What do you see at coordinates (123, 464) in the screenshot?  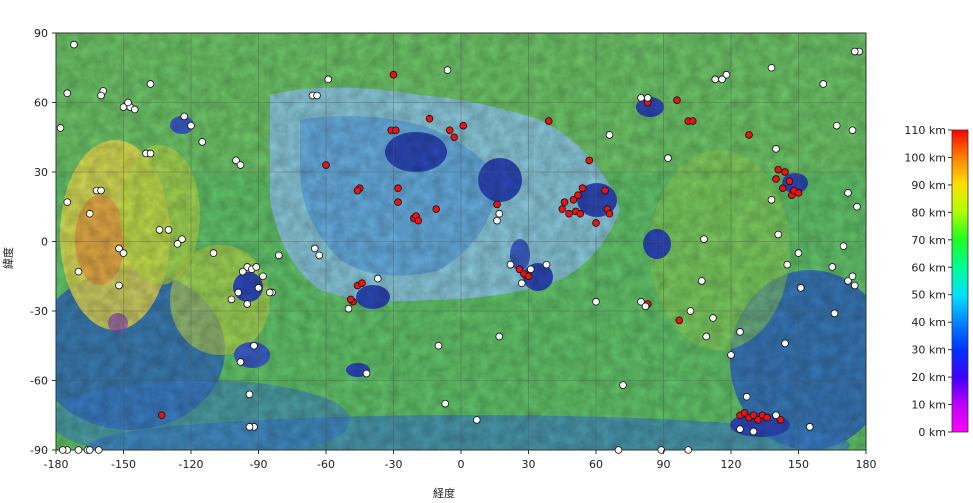 I see `x-tick-label: -150` at bounding box center [123, 464].